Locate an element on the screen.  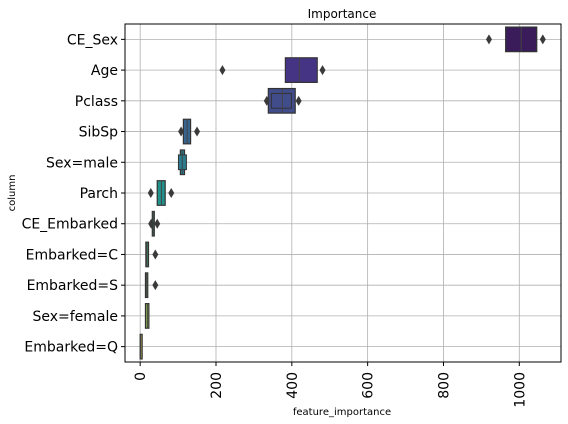
y-tick-label: Embarked=Q is located at coordinates (71, 348).